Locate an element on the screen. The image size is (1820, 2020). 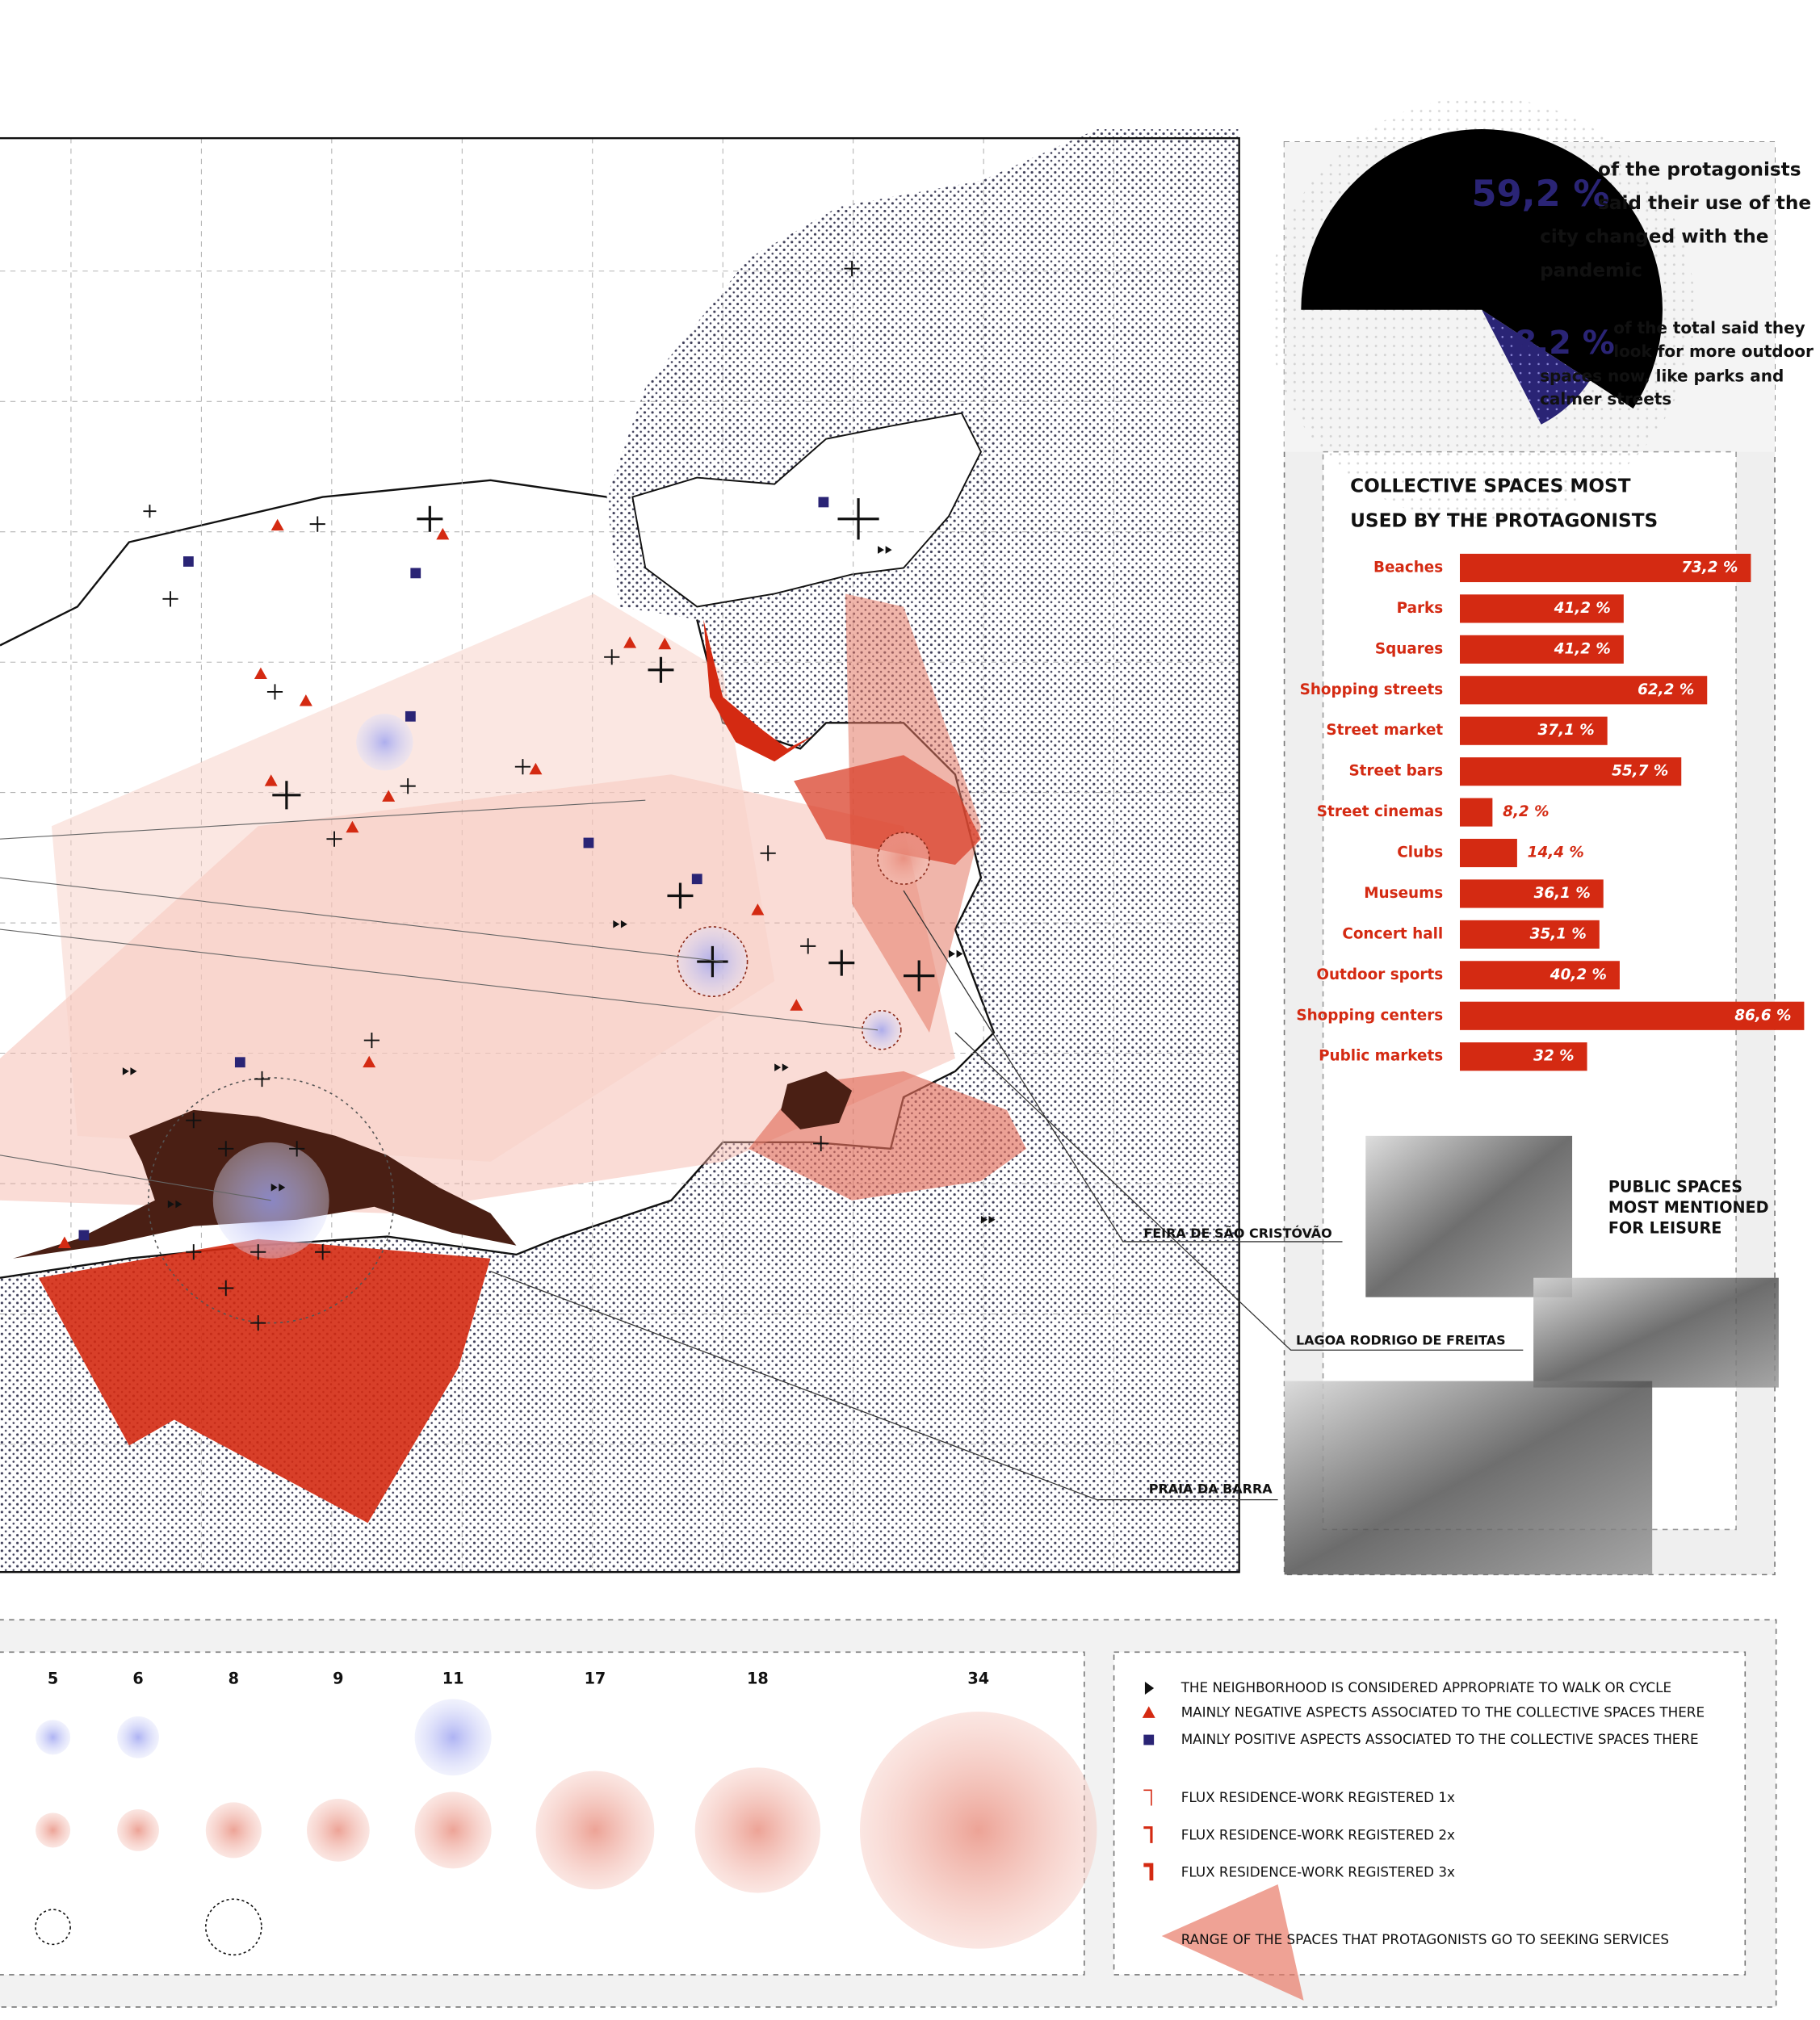
legend-label: FLUX RESIDENCE-WORK REGISTERED 1x is located at coordinates (1318, 1797).